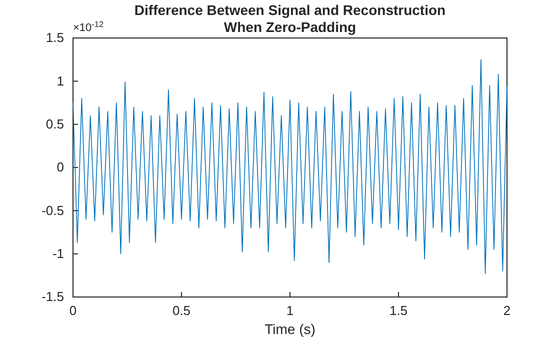 The image size is (560, 337). What do you see at coordinates (58, 253) in the screenshot?
I see `y-tick-label: -1` at bounding box center [58, 253].